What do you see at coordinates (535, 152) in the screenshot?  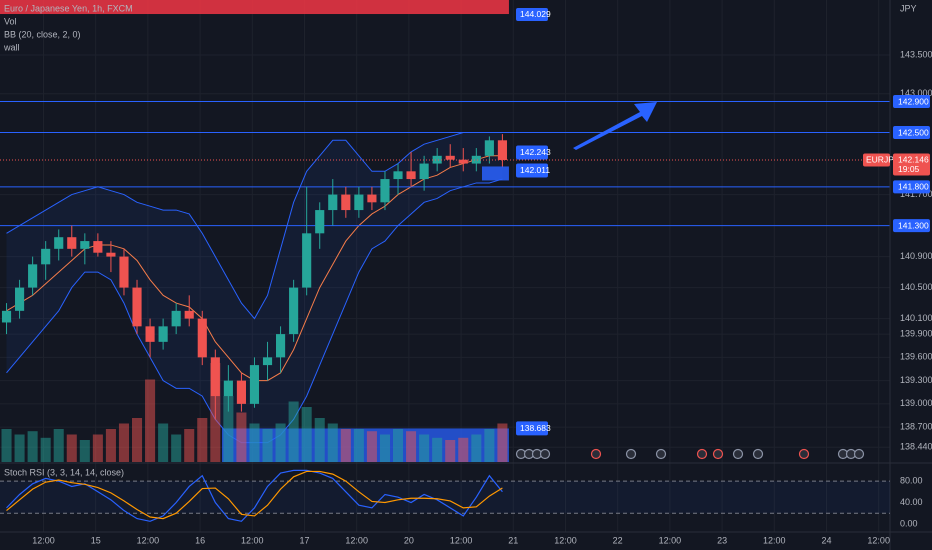 I see `marker-label: 142.243` at bounding box center [535, 152].